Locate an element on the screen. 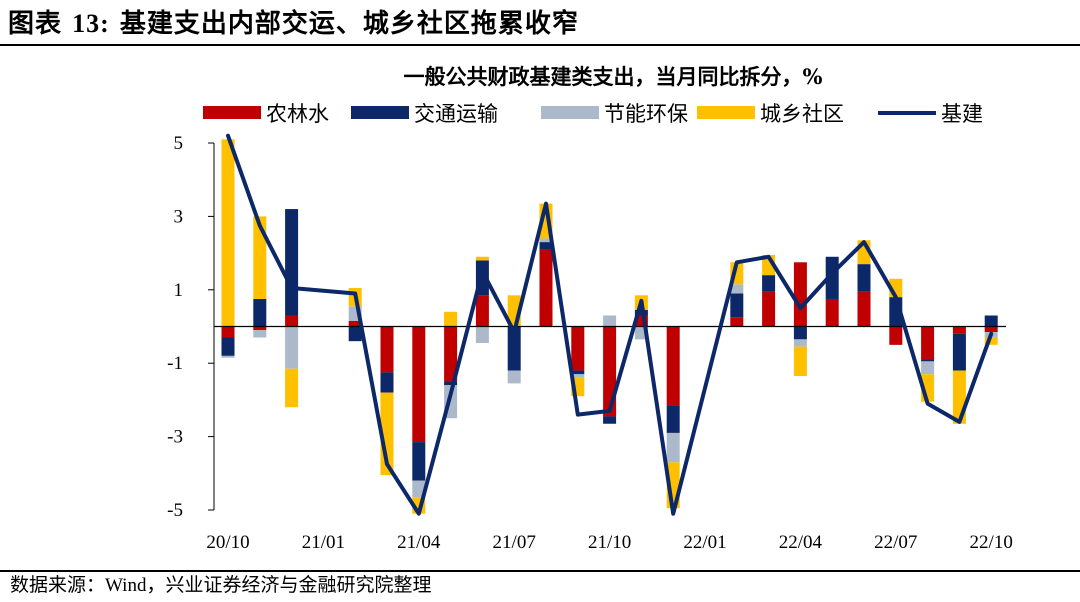 This screenshot has height=602, width=1080. chart-legend: 农林水 交通运输 节能环保 城乡社区 基建 is located at coordinates (593, 114).